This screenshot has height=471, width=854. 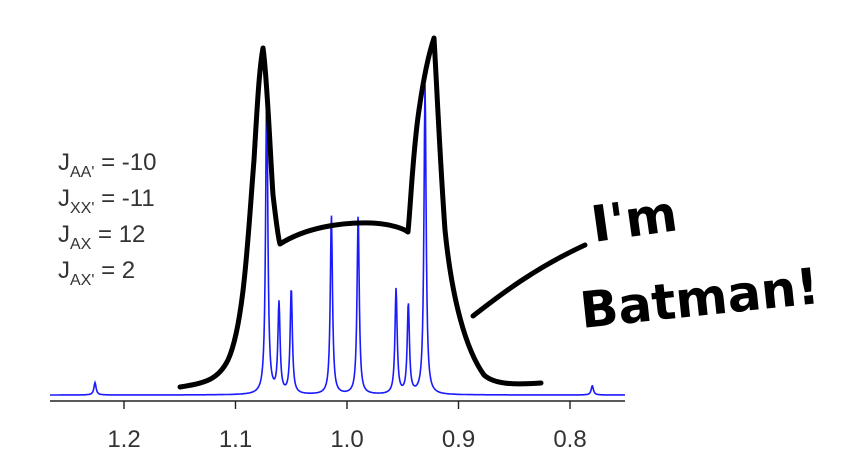 What do you see at coordinates (96, 273) in the screenshot?
I see `coupling-constant-label: JAX' = 2` at bounding box center [96, 273].